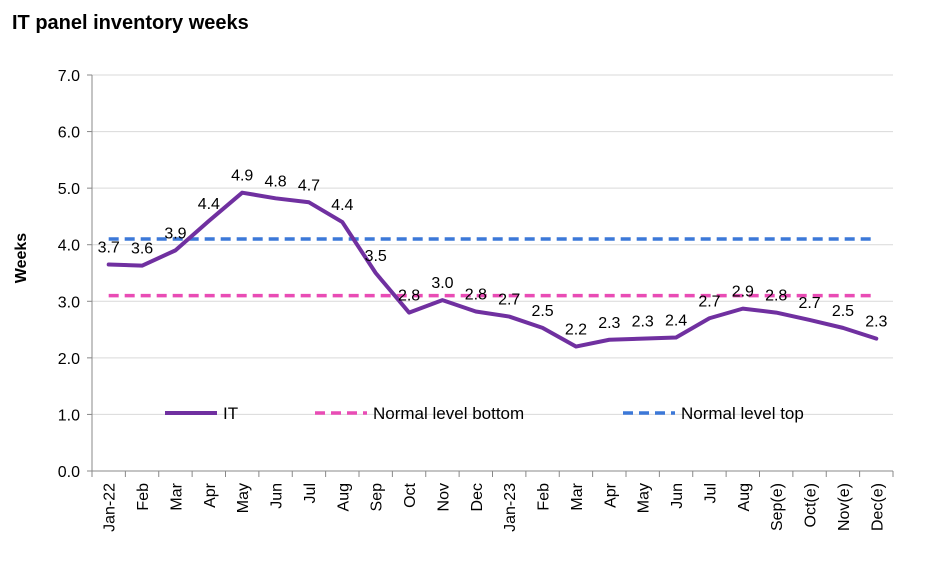  I want to click on chart-title: IT panel inventory weeks, so click(130, 23).